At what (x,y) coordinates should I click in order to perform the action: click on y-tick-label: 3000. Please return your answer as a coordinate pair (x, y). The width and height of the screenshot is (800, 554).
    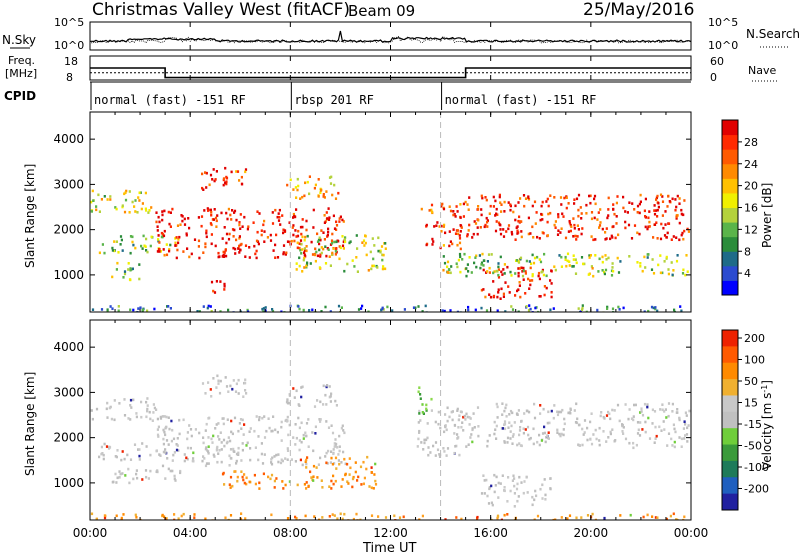
    Looking at the image, I should click on (68, 392).